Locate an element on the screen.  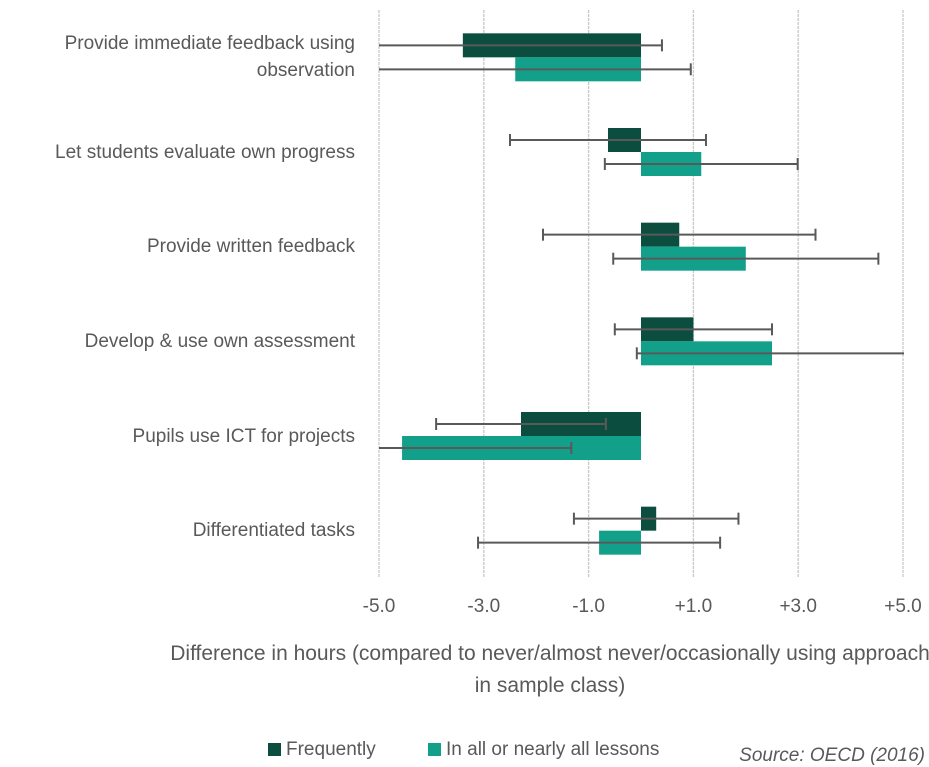
legend-label: Frequently is located at coordinates (331, 749).